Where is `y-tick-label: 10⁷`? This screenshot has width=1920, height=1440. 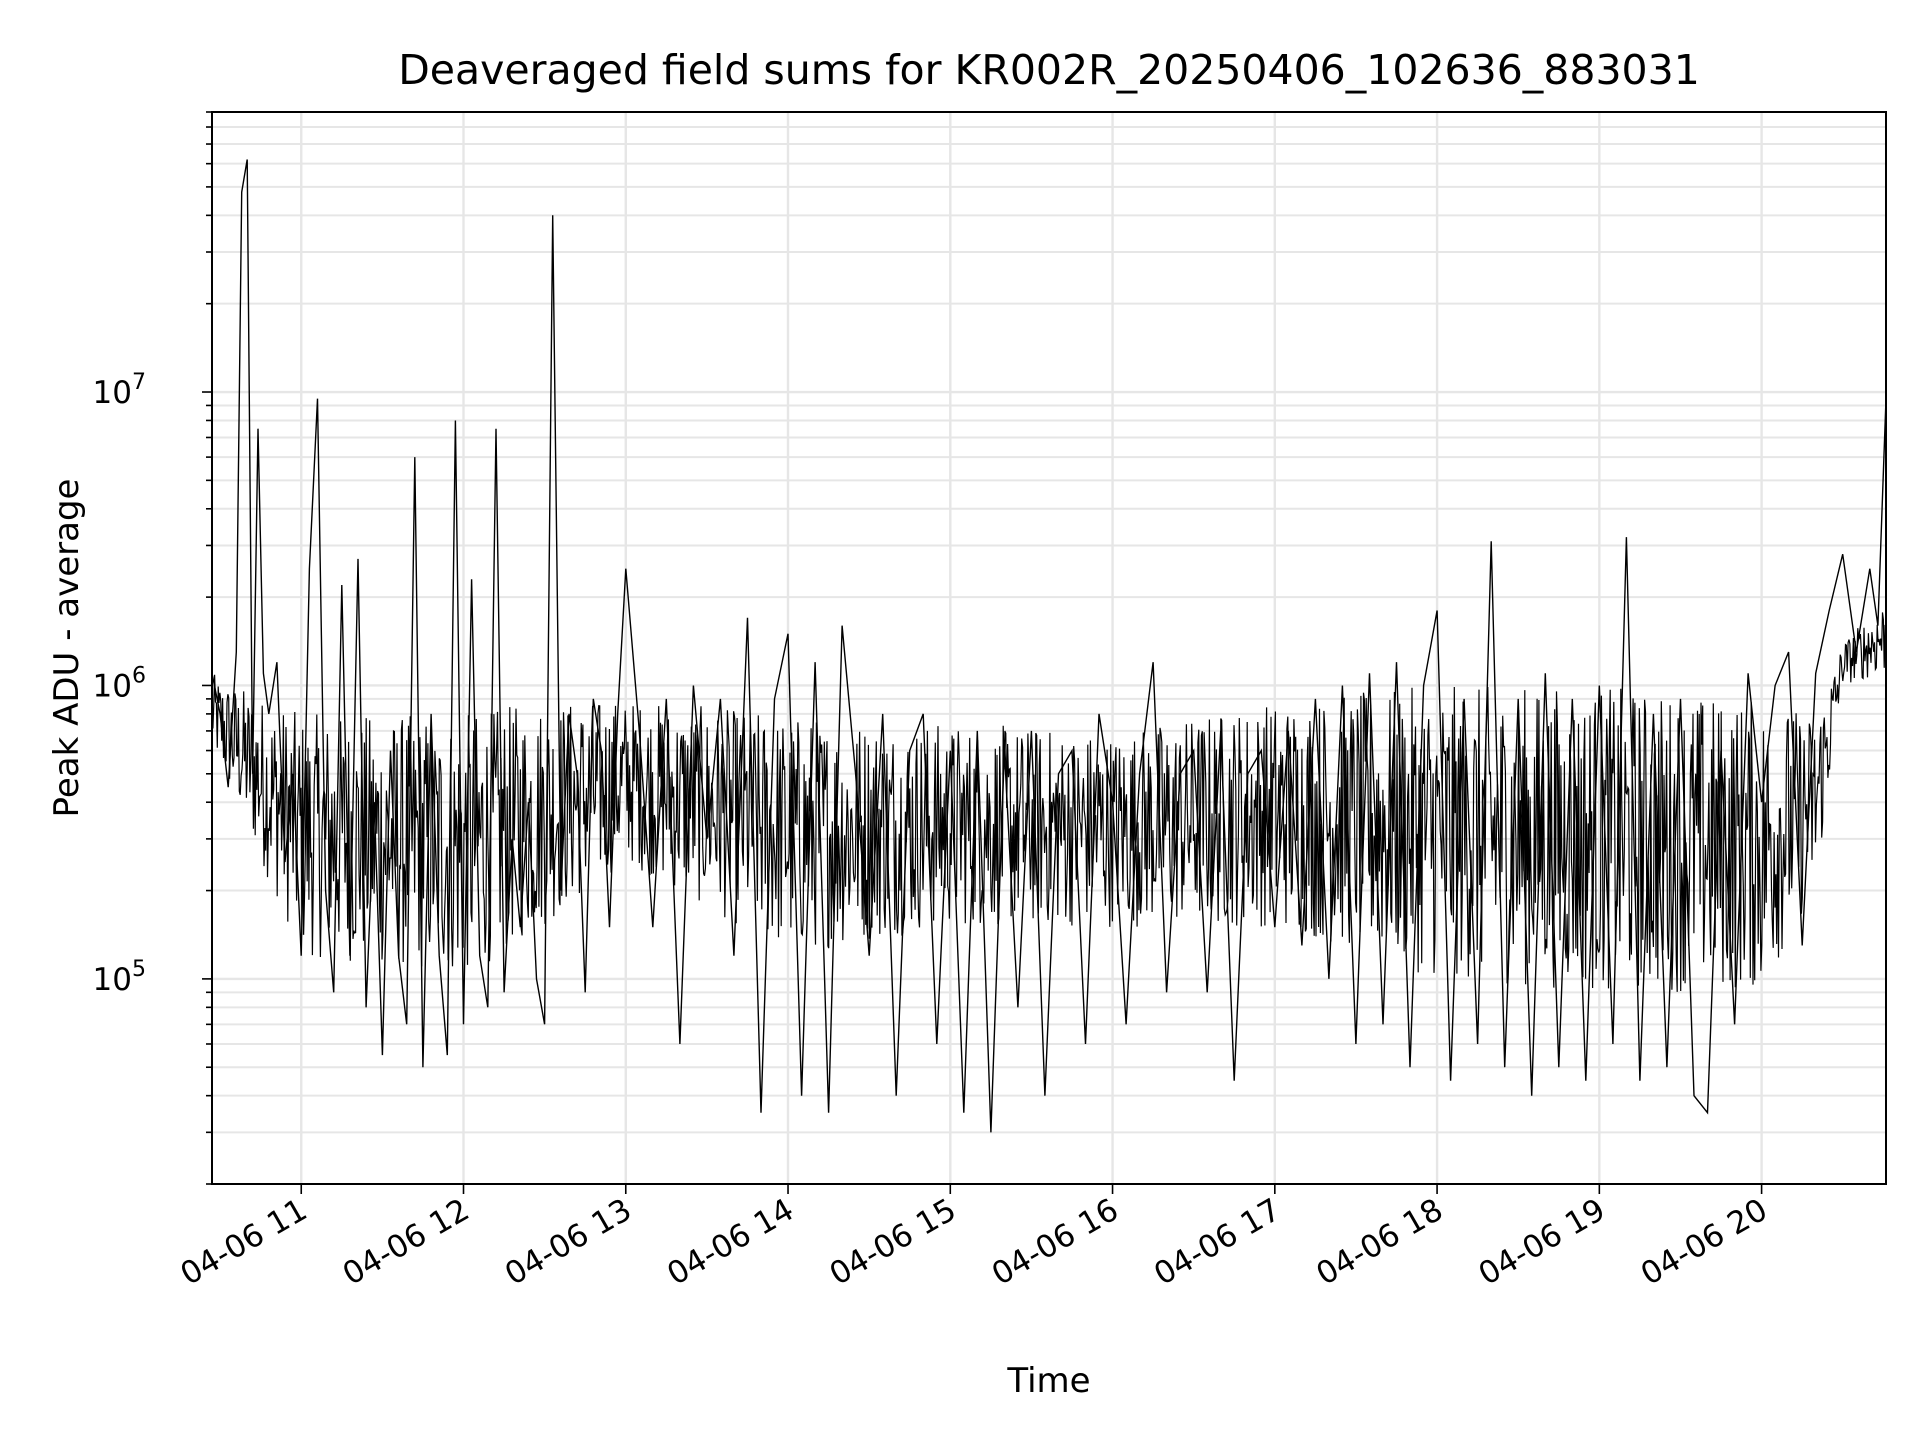
y-tick-label: 10⁷ is located at coordinates (119, 390).